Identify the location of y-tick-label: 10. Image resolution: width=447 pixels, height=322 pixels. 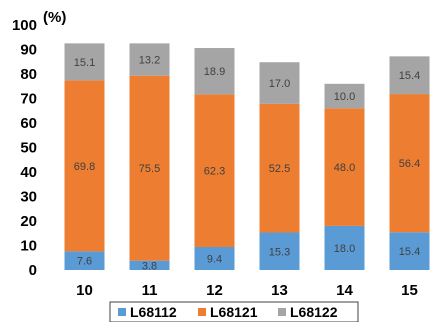
(28, 246).